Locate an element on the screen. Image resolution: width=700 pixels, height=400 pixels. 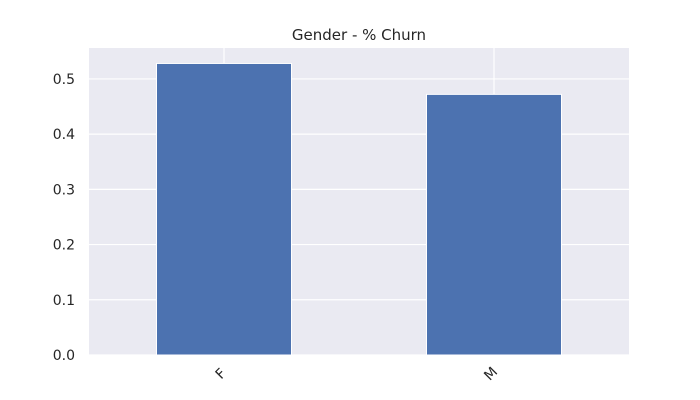
y-tick-label: 0.4 is located at coordinates (64, 135).